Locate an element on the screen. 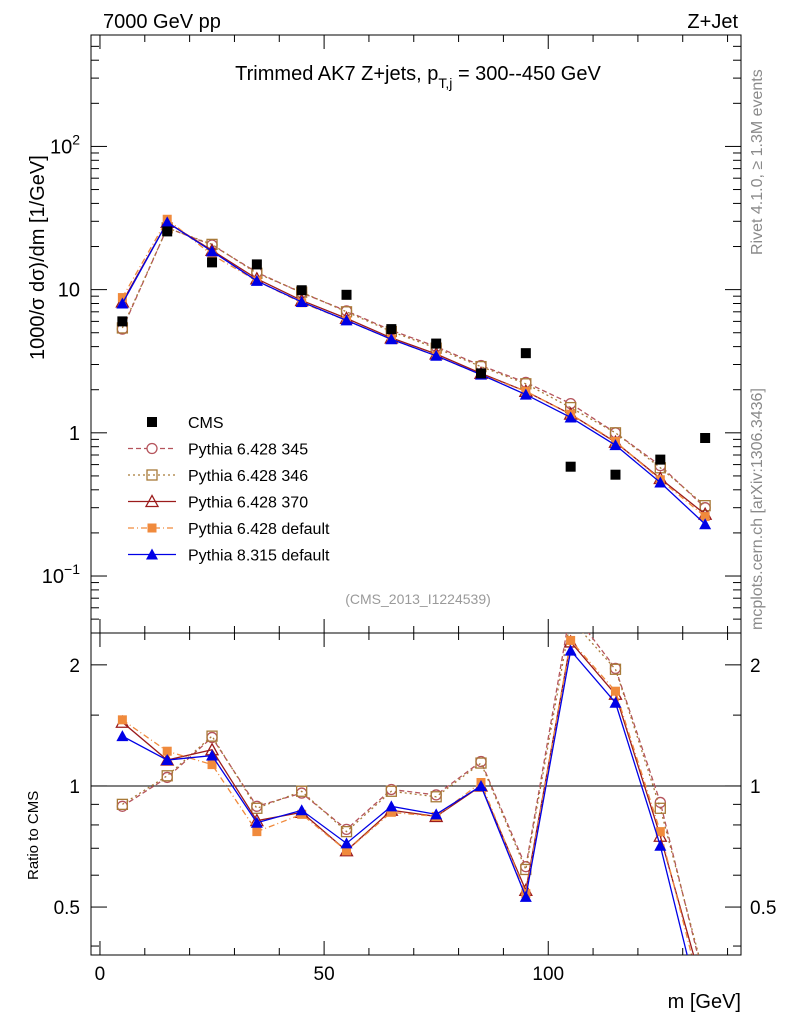  rivet-label: Rivet 4.1.0, ≥ 1.3M events is located at coordinates (757, 162).